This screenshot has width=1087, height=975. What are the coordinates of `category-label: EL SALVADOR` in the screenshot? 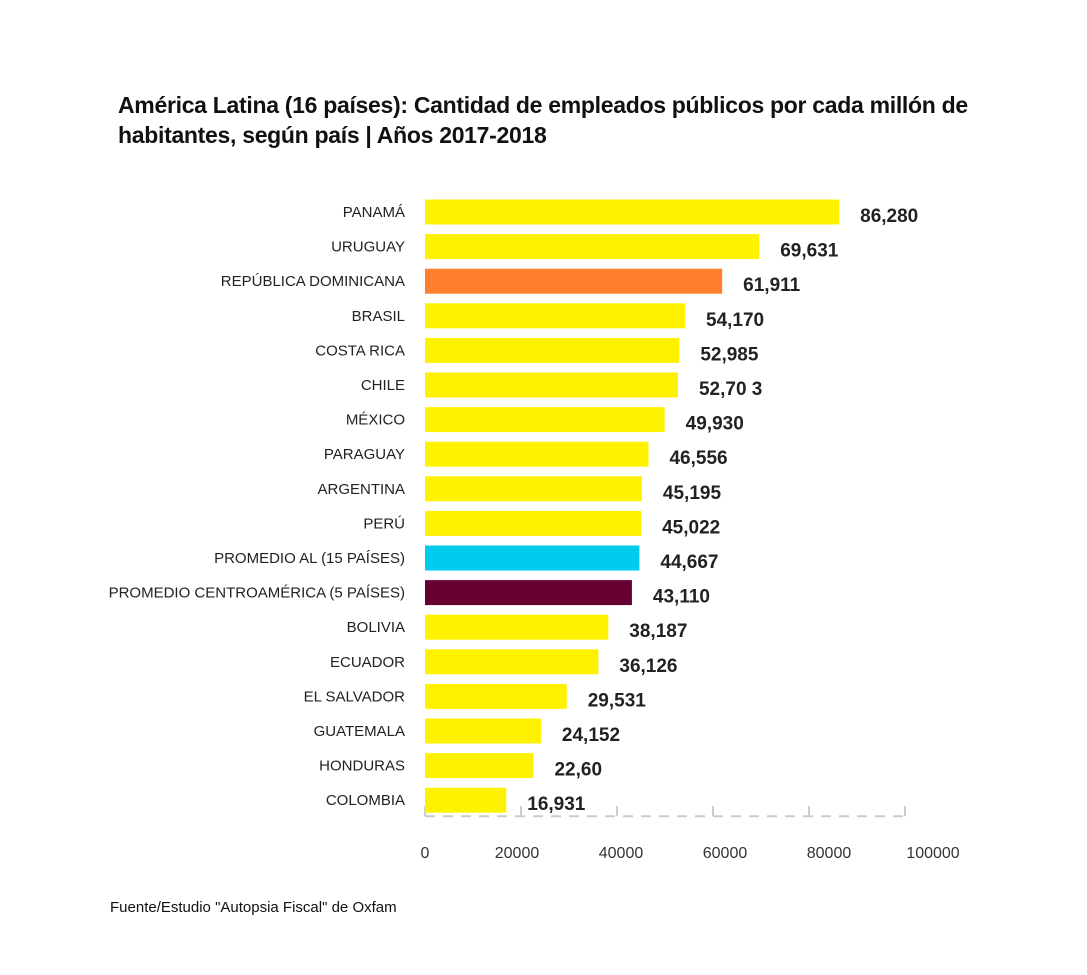 It's located at (355, 696).